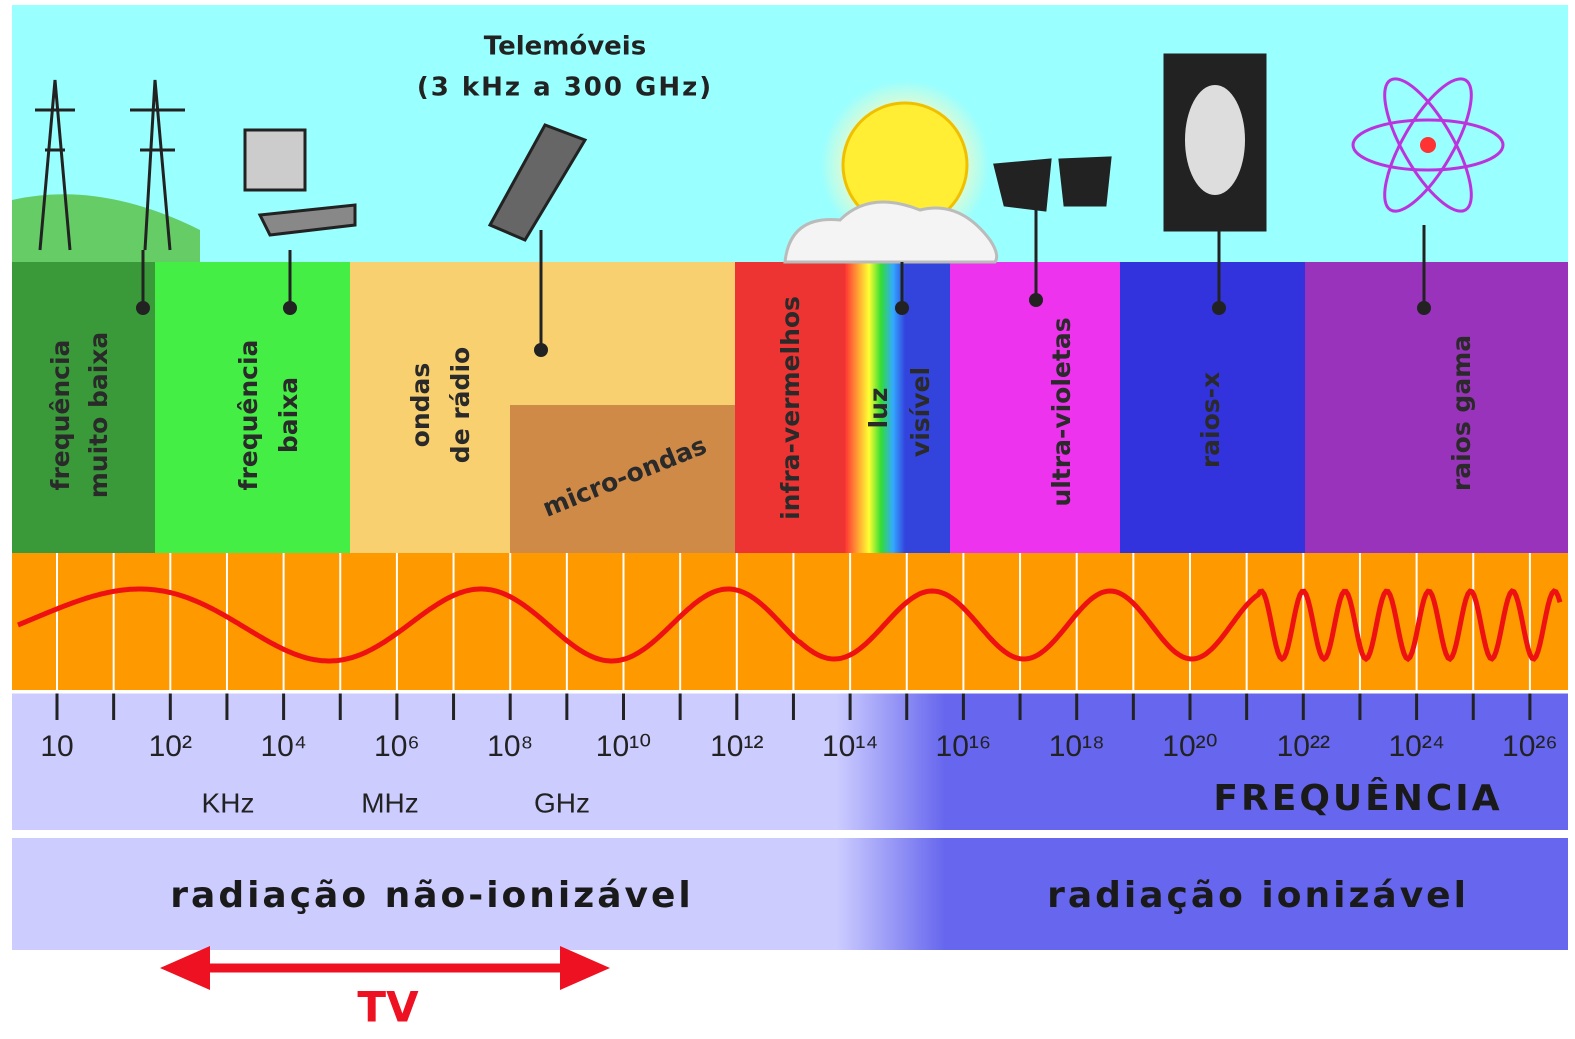 This screenshot has height=1039, width=1575. What do you see at coordinates (1215, 140) in the screenshot?
I see `ribs` at bounding box center [1215, 140].